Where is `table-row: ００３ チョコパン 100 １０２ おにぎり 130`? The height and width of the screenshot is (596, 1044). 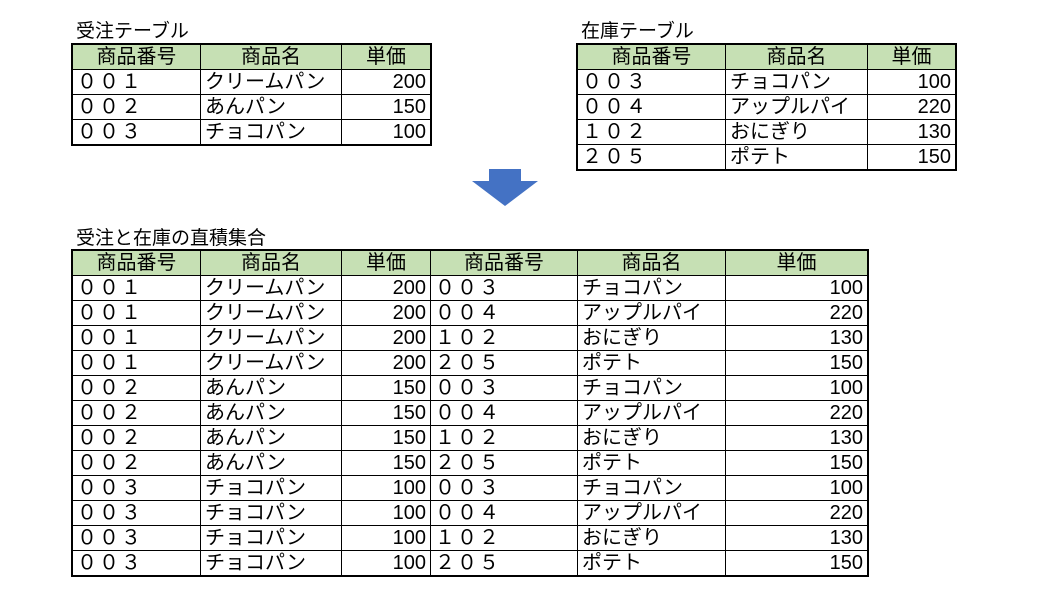 table-row: ００３ チョコパン 100 １０２ おにぎり 130 is located at coordinates (470, 538).